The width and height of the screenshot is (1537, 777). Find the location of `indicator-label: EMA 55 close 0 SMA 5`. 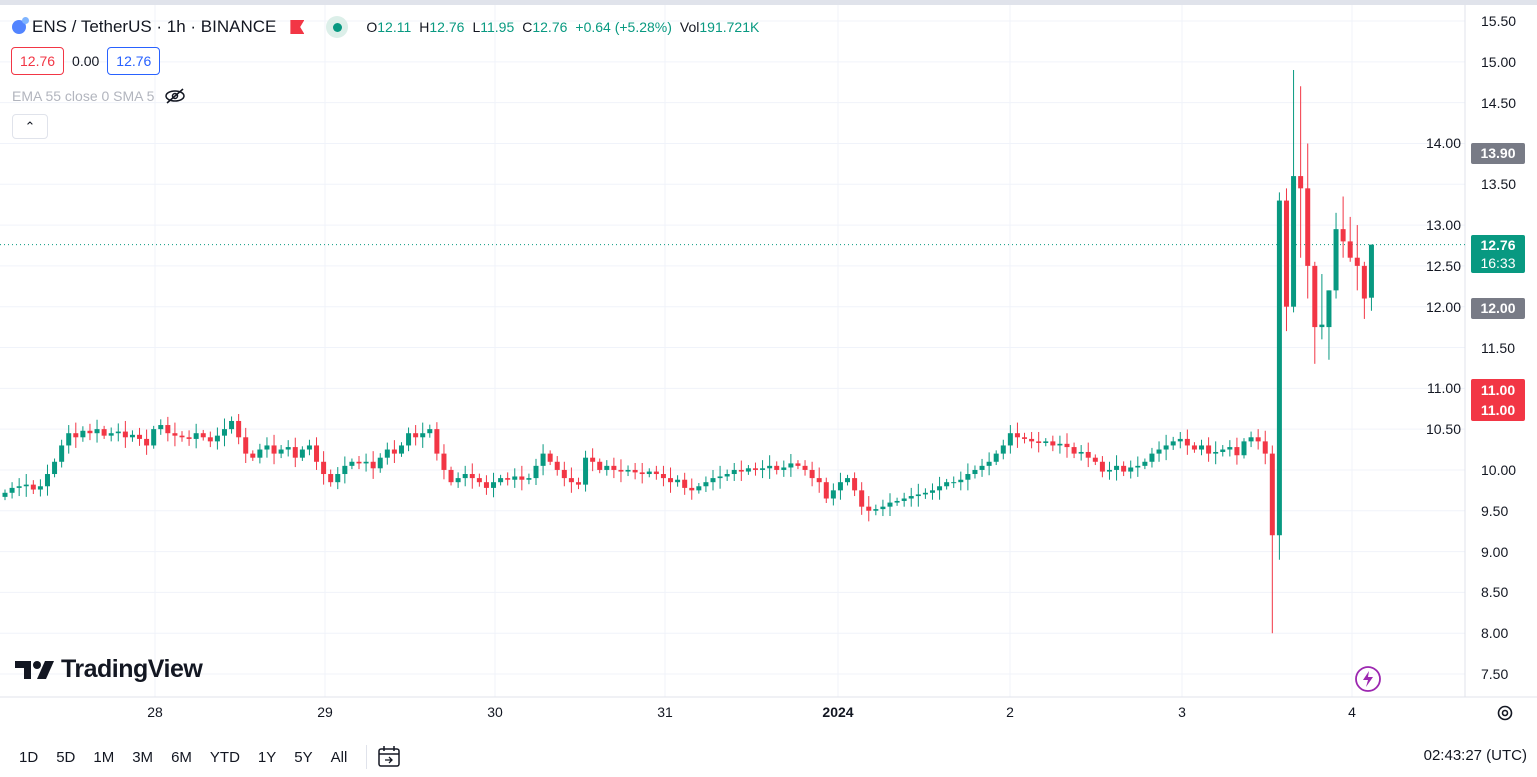

indicator-label: EMA 55 close 0 SMA 5 is located at coordinates (83, 96).